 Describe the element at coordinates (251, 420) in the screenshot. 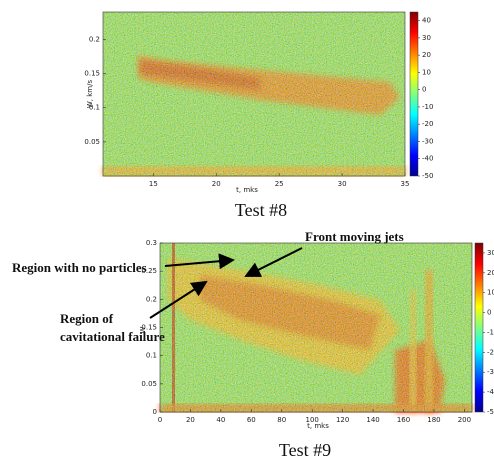

I see `x-tick-label: 60` at that location.